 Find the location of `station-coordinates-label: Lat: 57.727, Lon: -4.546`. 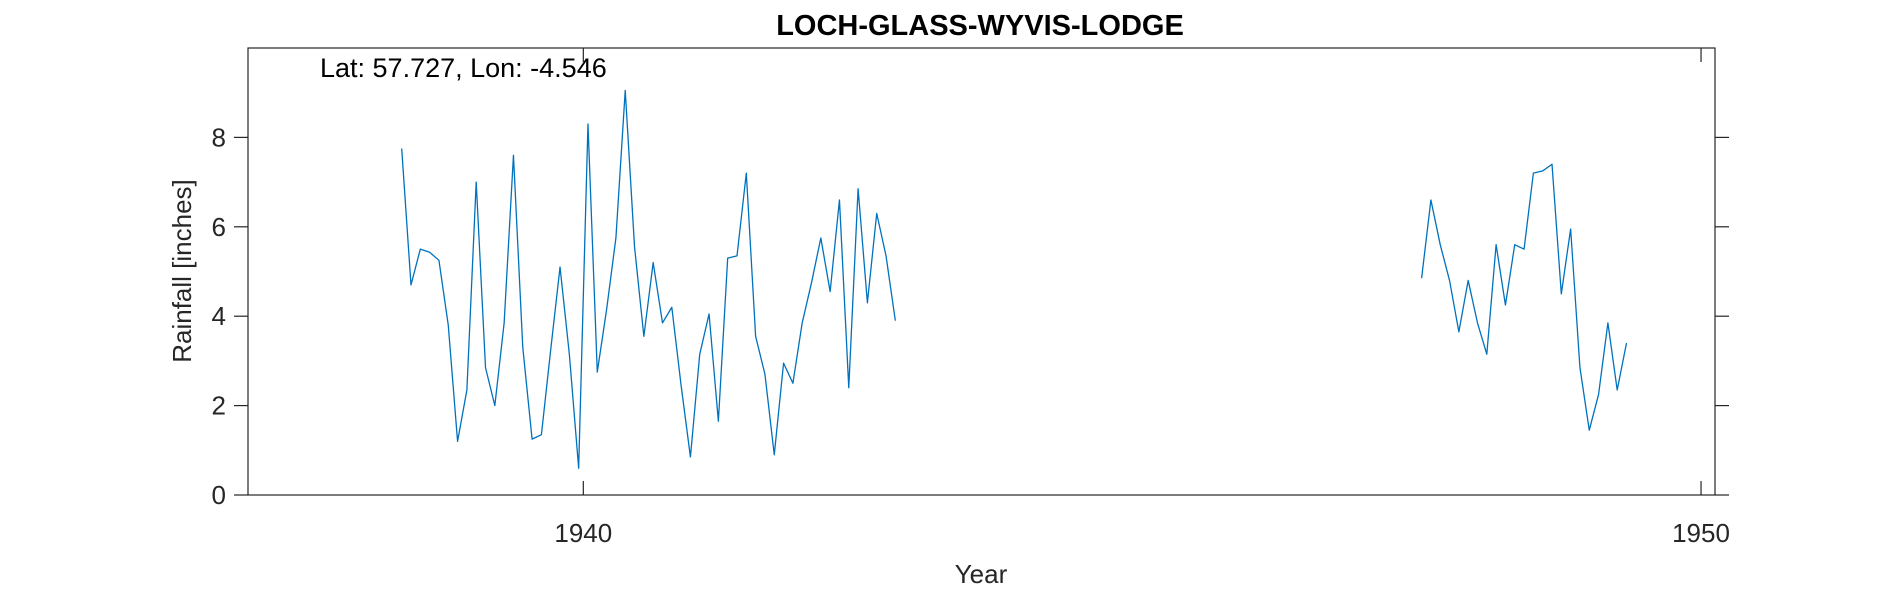

station-coordinates-label: Lat: 57.727, Lon: -4.546 is located at coordinates (463, 68).